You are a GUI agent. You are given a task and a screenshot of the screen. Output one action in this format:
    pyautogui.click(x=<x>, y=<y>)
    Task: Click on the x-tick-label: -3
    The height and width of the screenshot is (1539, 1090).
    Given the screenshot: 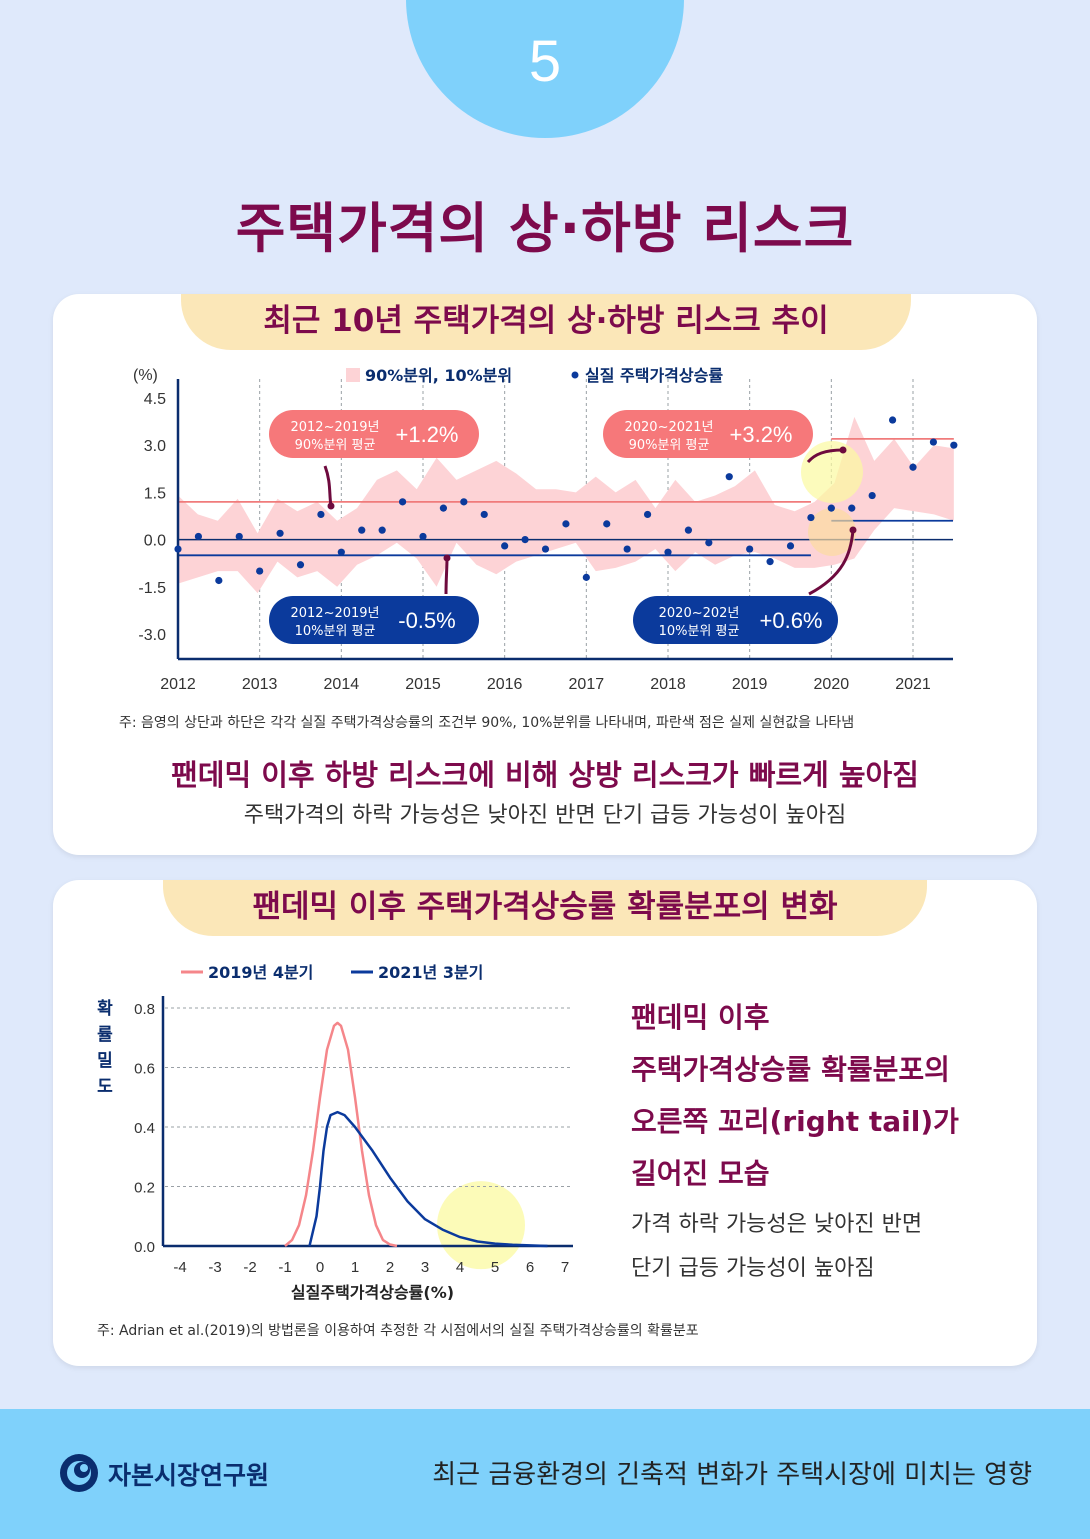 What is the action you would take?
    pyautogui.click(x=214, y=1267)
    